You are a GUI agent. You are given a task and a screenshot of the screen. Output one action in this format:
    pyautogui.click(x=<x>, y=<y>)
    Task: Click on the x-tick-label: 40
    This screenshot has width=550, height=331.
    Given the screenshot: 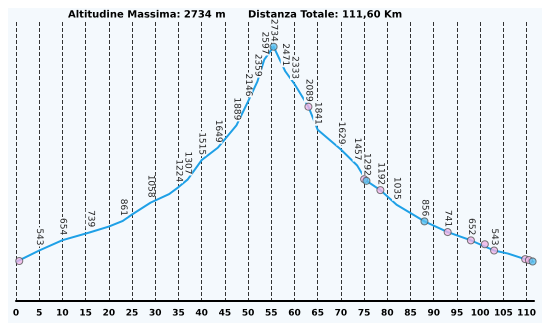 What is the action you would take?
    pyautogui.click(x=201, y=313)
    